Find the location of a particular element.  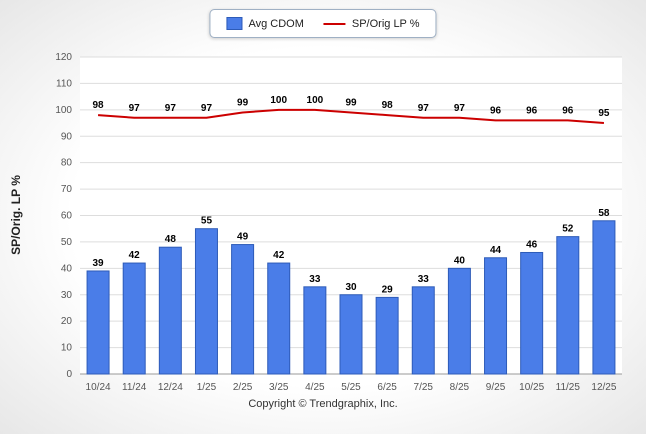

y-tick-label: 100 is located at coordinates (63, 110).